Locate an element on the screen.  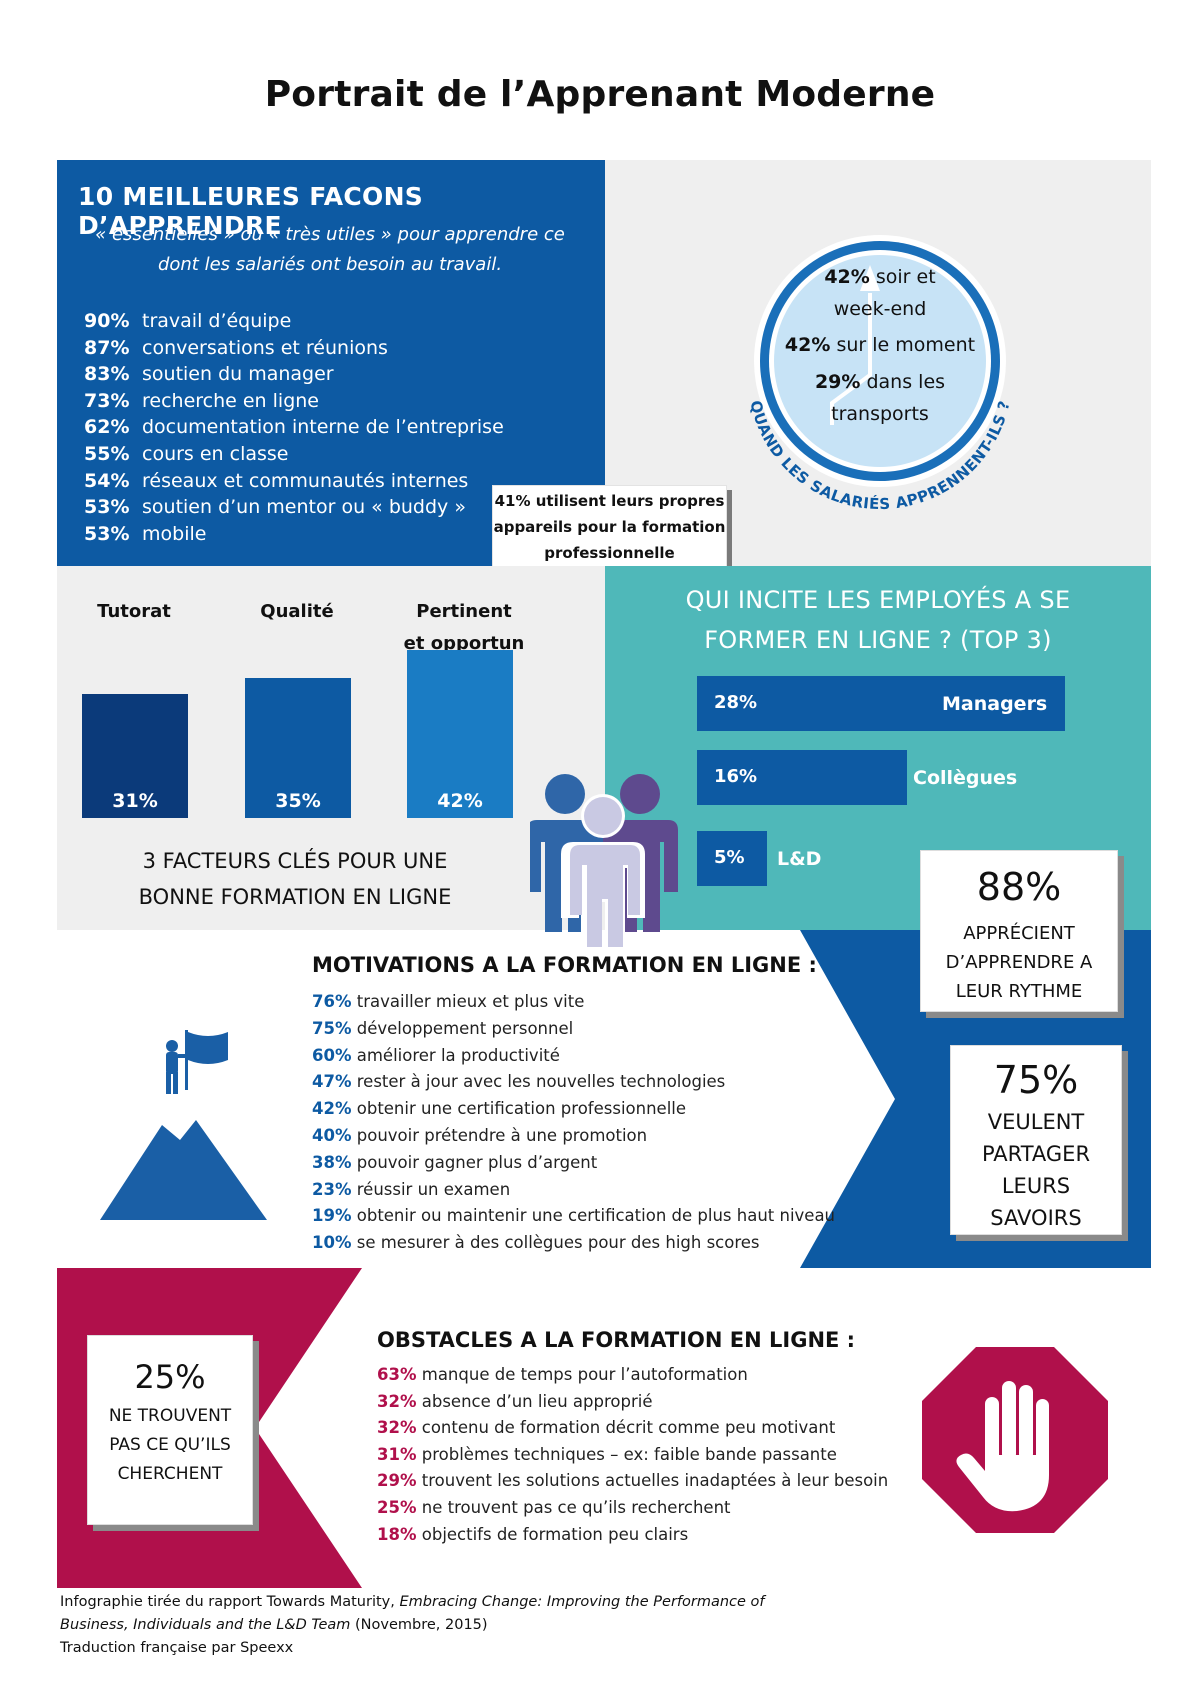
list-item-pct: 75% is located at coordinates (332, 1028).